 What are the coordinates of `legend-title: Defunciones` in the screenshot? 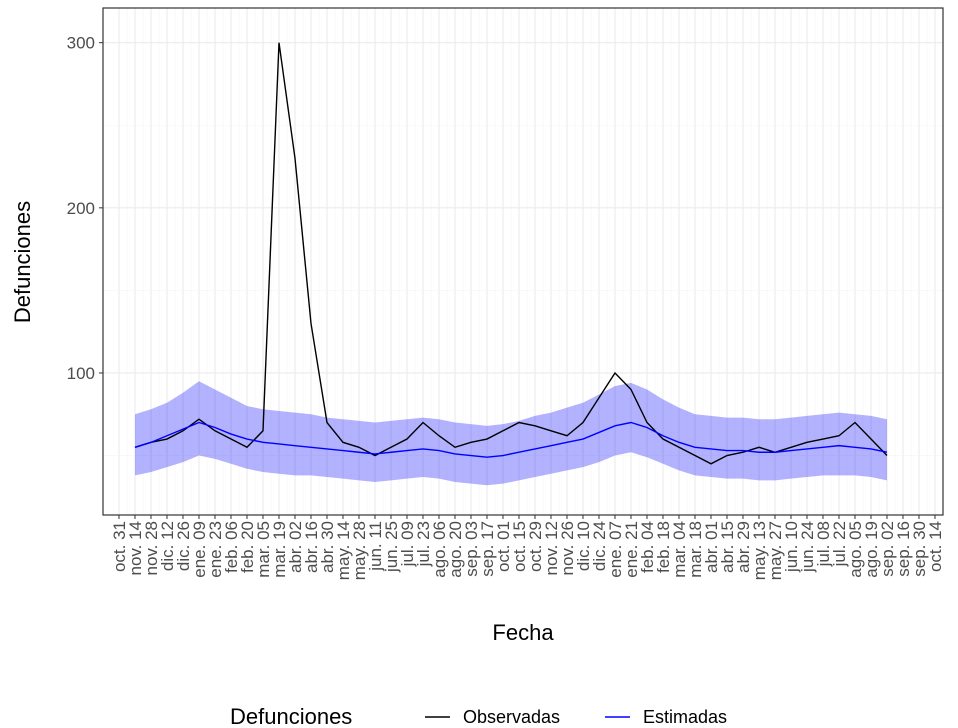 It's located at (291, 716).